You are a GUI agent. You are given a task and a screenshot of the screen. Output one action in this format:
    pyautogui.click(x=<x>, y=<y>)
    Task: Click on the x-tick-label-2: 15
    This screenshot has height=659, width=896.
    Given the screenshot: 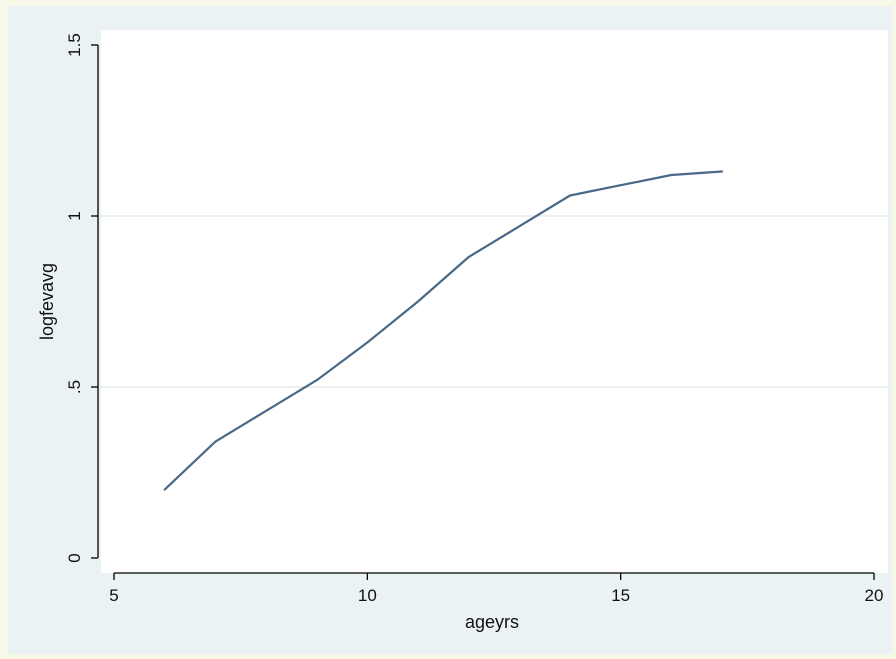 What is the action you would take?
    pyautogui.click(x=620, y=595)
    